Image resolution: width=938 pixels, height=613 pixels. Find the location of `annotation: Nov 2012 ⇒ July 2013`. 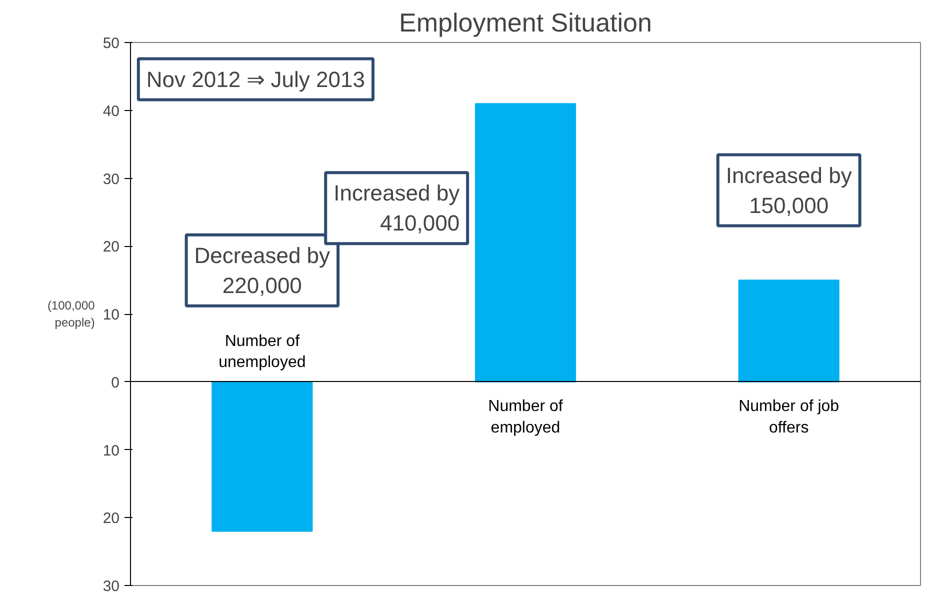

annotation: Nov 2012 ⇒ July 2013 is located at coordinates (255, 79).